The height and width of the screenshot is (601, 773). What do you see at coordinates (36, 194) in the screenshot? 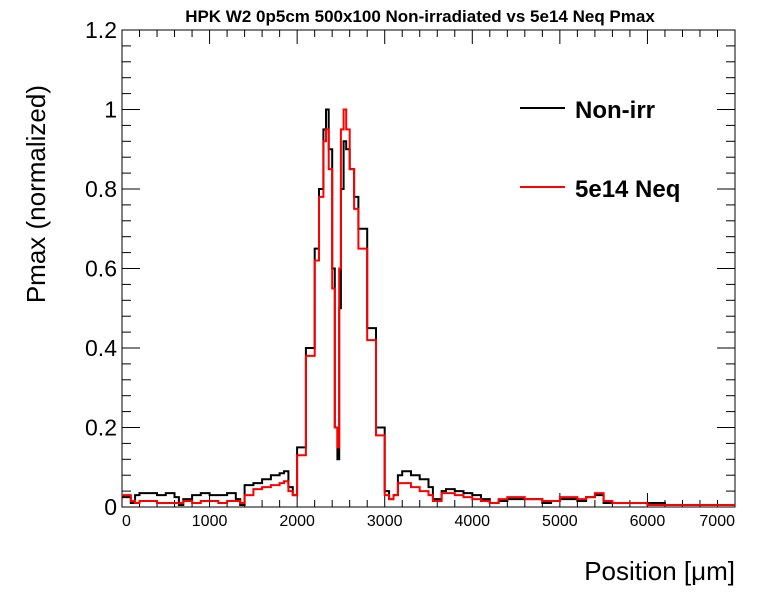
I see `y-axis-title: Pmax (normalized)` at bounding box center [36, 194].